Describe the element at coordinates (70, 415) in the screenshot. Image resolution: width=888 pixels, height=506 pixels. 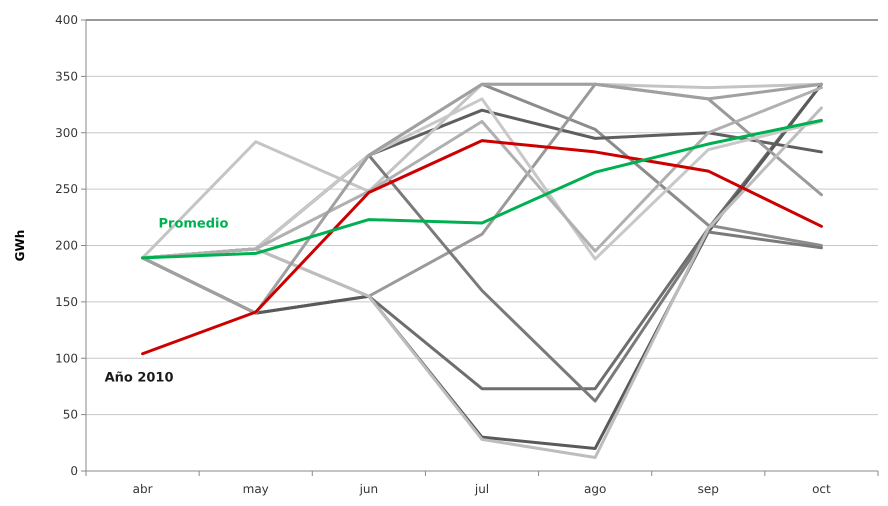
I see `y-tick-label: 50` at that location.